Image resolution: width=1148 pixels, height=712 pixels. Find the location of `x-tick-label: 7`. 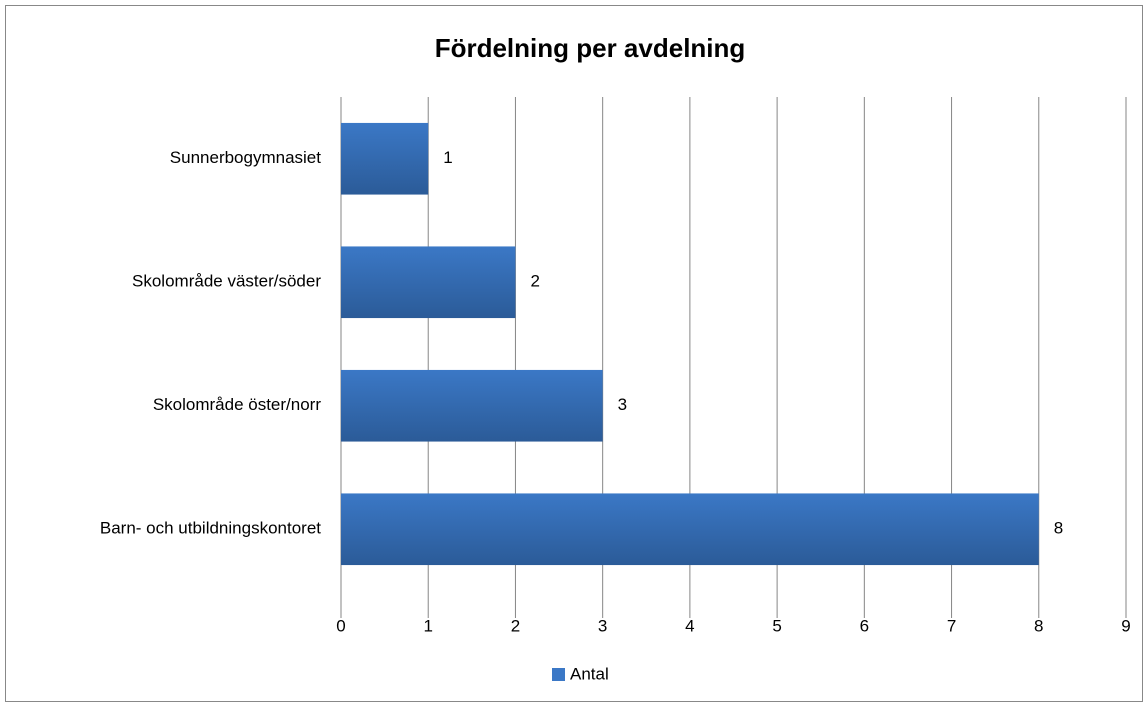

x-tick-label: 7 is located at coordinates (951, 625).